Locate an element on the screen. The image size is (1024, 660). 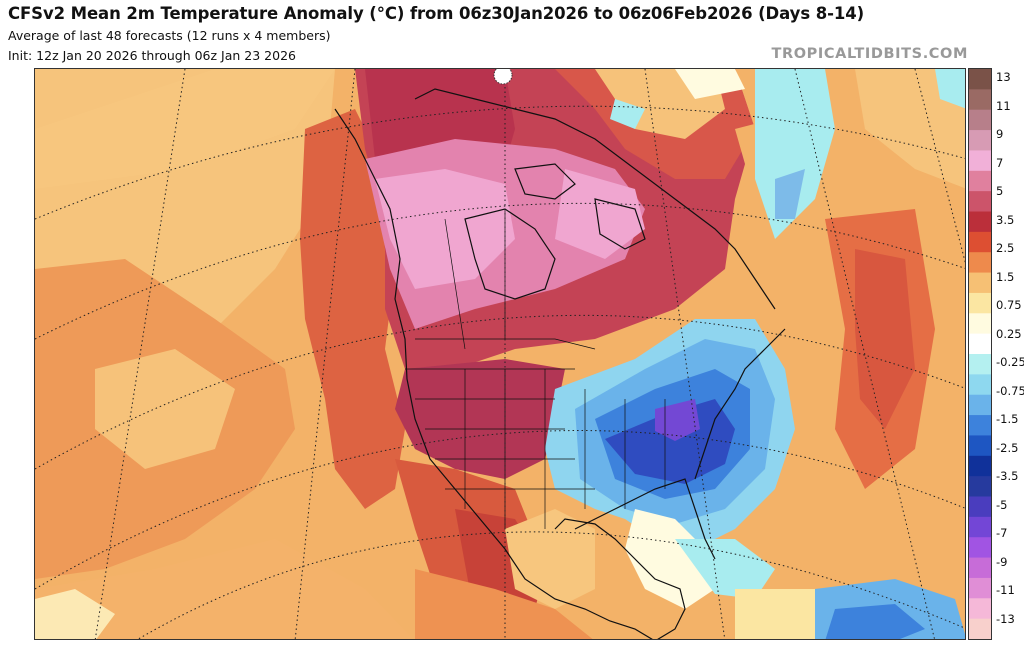
eastern-cold-purple is located at coordinates (677, 420).